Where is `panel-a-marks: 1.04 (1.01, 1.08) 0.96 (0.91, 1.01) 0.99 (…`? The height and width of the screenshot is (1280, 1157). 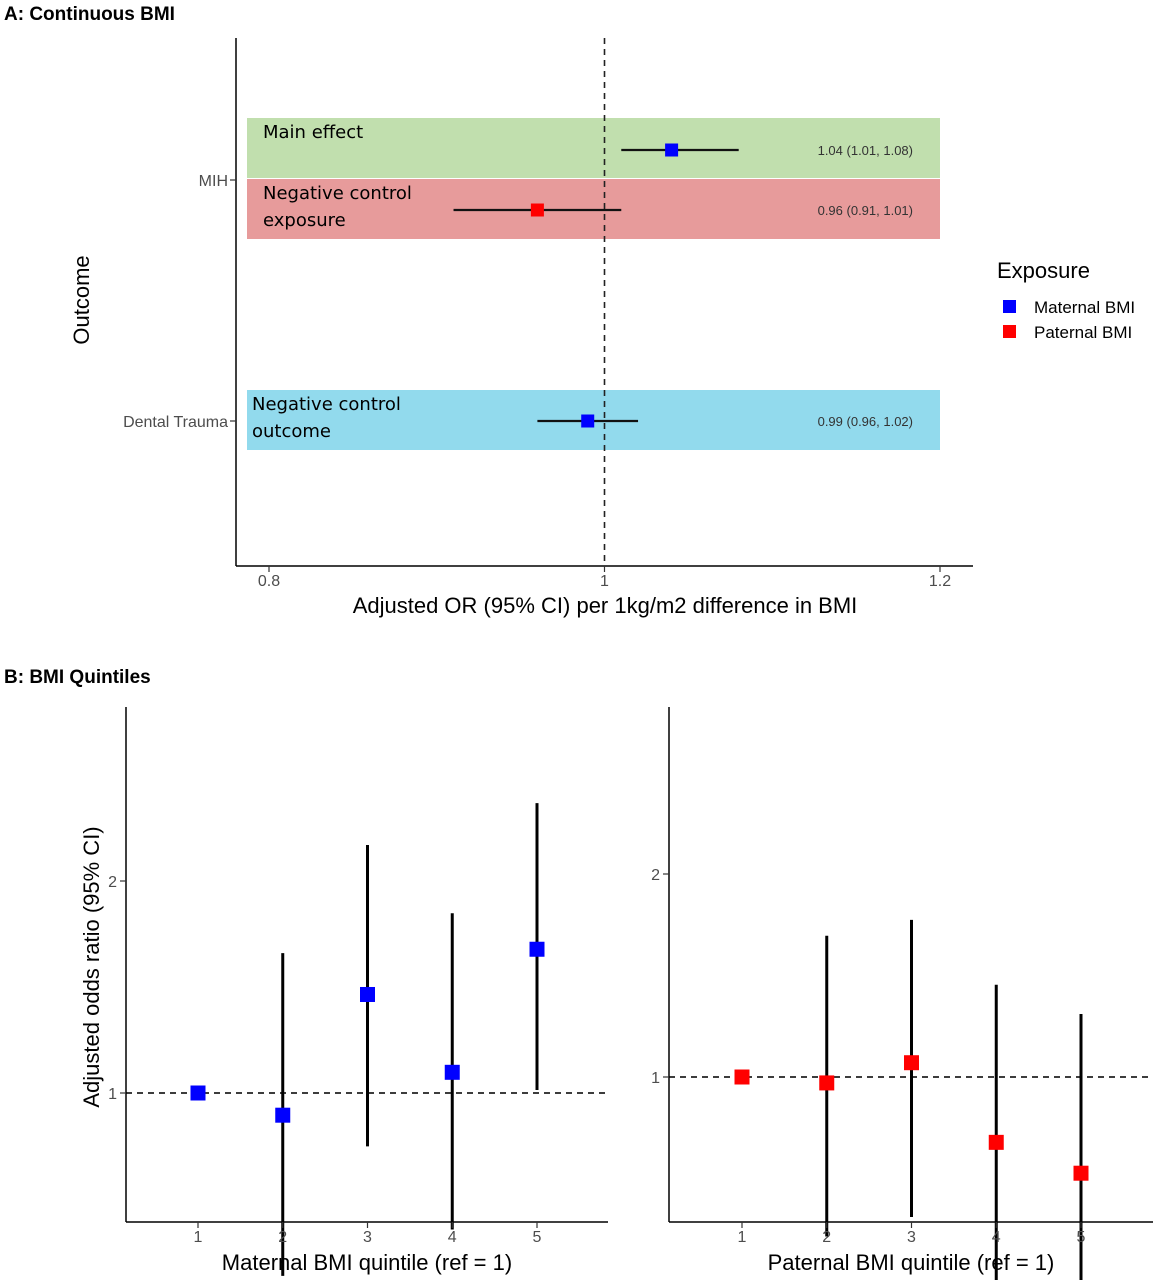 panel-a-marks: 1.04 (1.01, 1.08) 0.96 (0.91, 1.01) 0.99 (… is located at coordinates (683, 286).